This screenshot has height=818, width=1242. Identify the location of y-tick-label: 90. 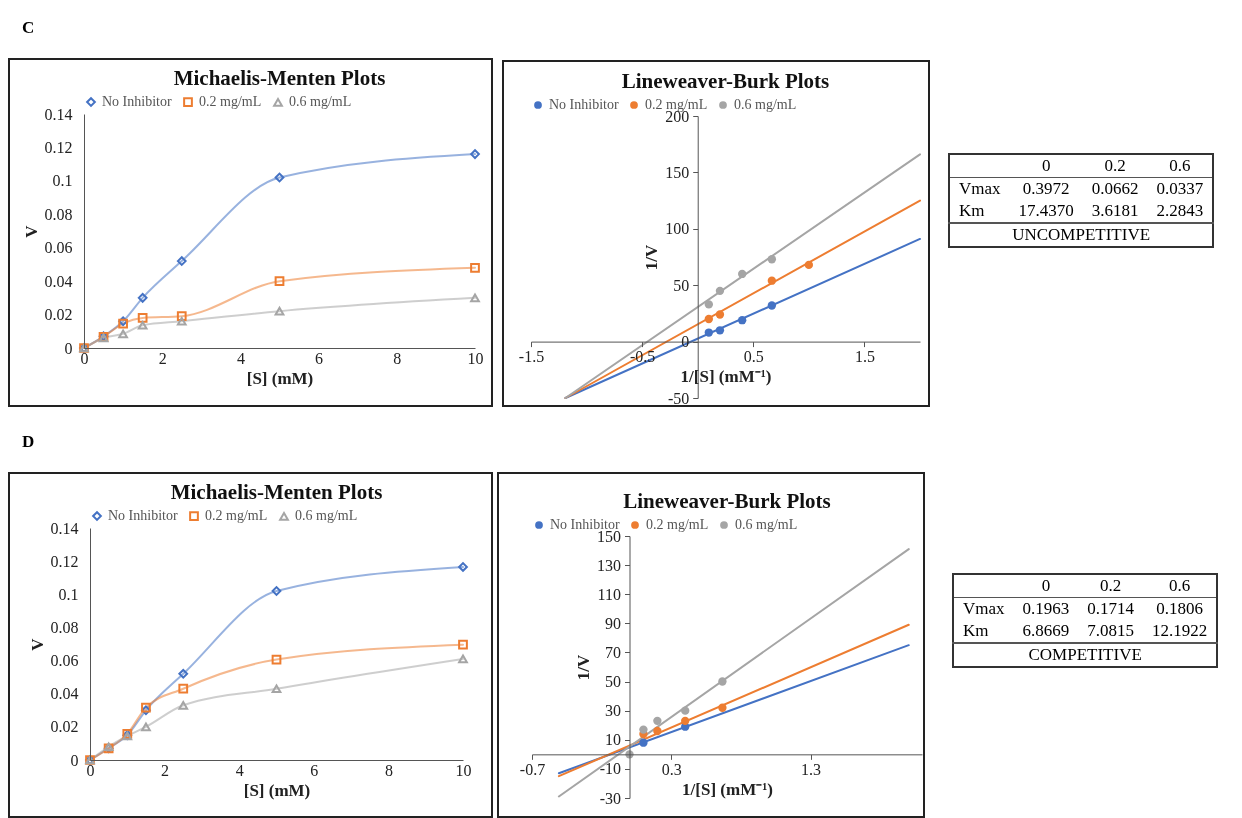
(613, 623).